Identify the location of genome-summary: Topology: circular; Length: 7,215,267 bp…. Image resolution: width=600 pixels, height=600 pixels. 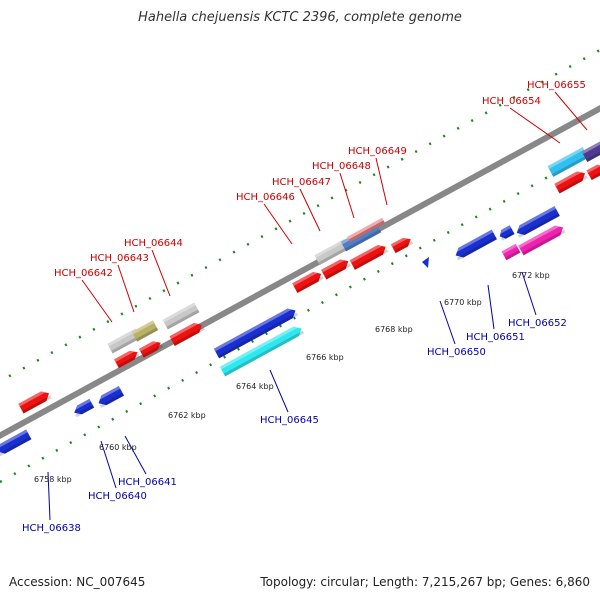
(425, 582).